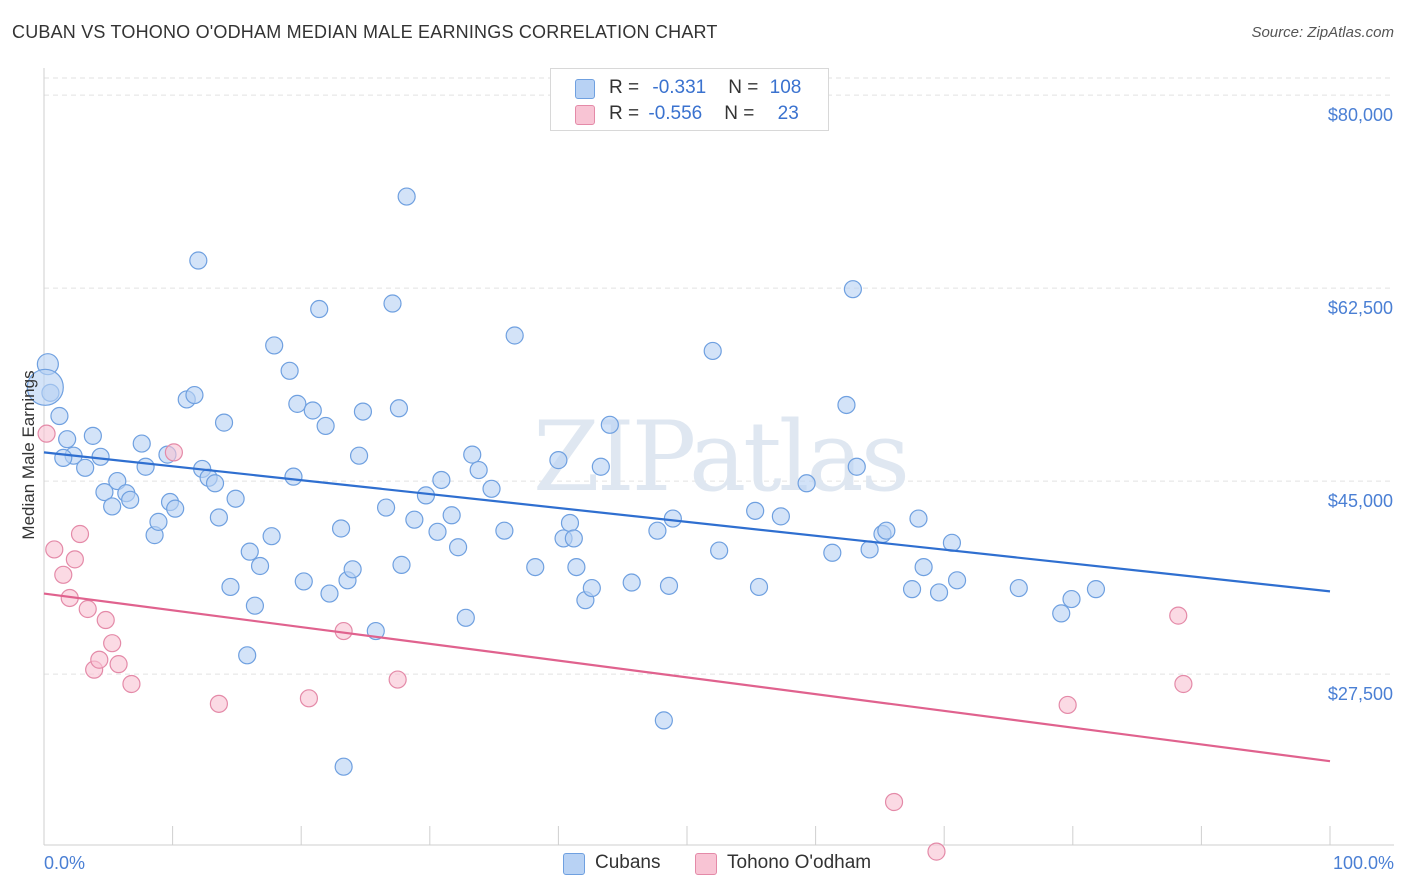  I want to click on source-label: Source: ZipAtlas.com, so click(1322, 32).